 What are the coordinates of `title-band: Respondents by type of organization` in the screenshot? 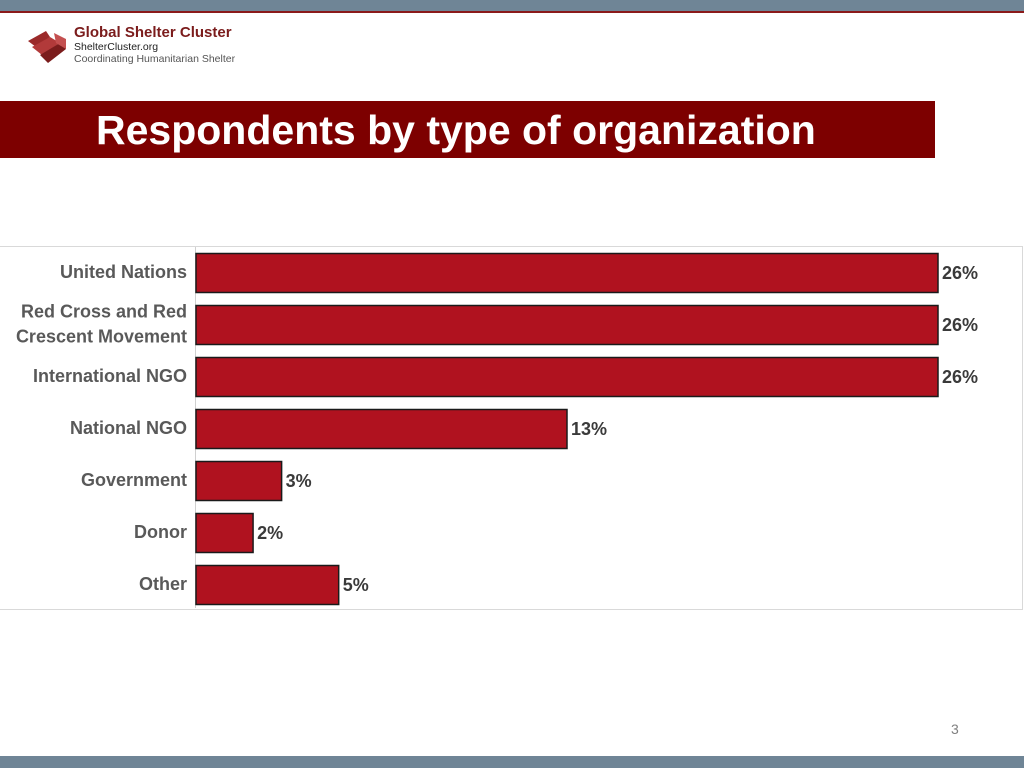 It's located at (467, 129).